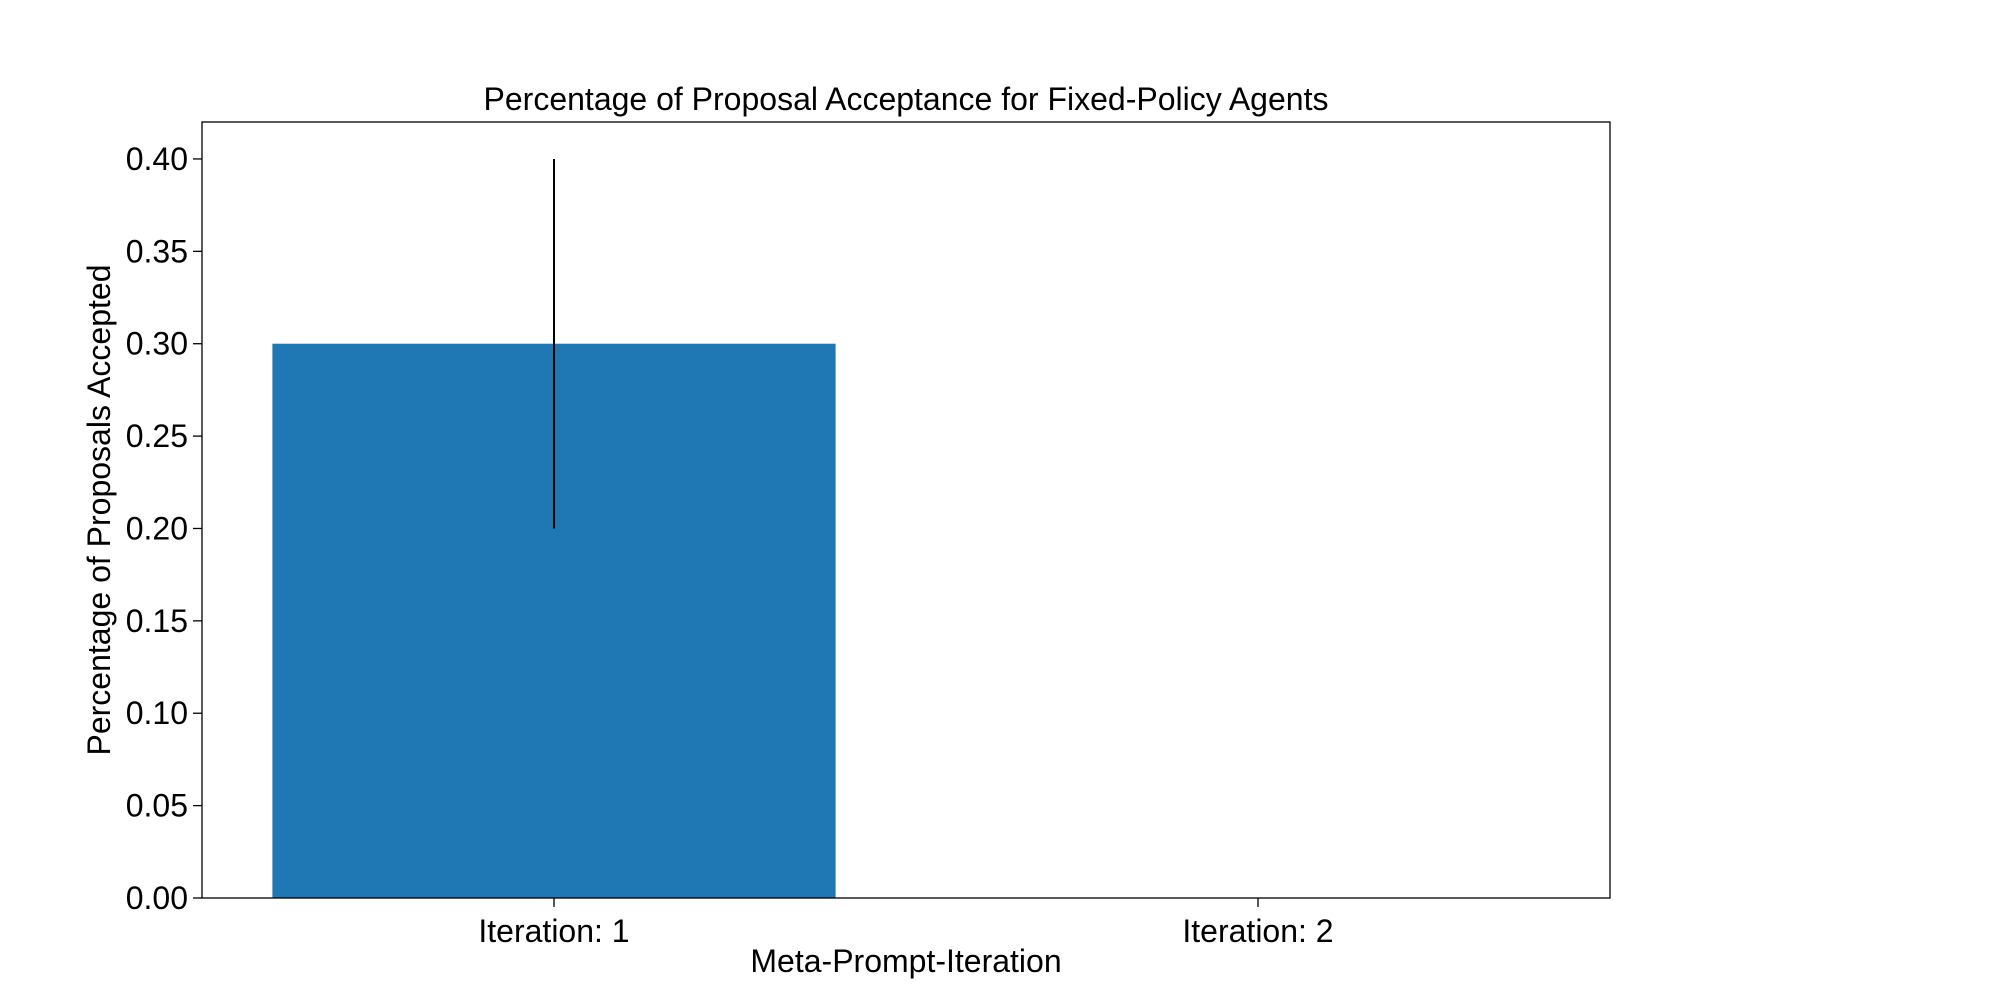  I want to click on y-tick-label: 0.20, so click(157, 528).